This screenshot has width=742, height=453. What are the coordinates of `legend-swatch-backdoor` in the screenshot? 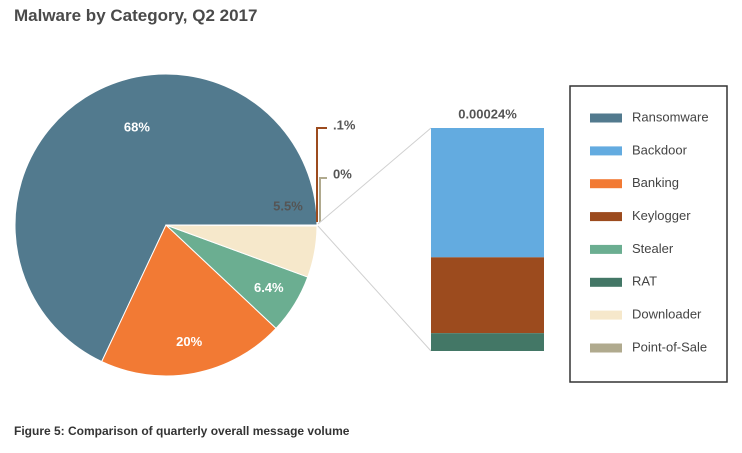 It's located at (606, 151).